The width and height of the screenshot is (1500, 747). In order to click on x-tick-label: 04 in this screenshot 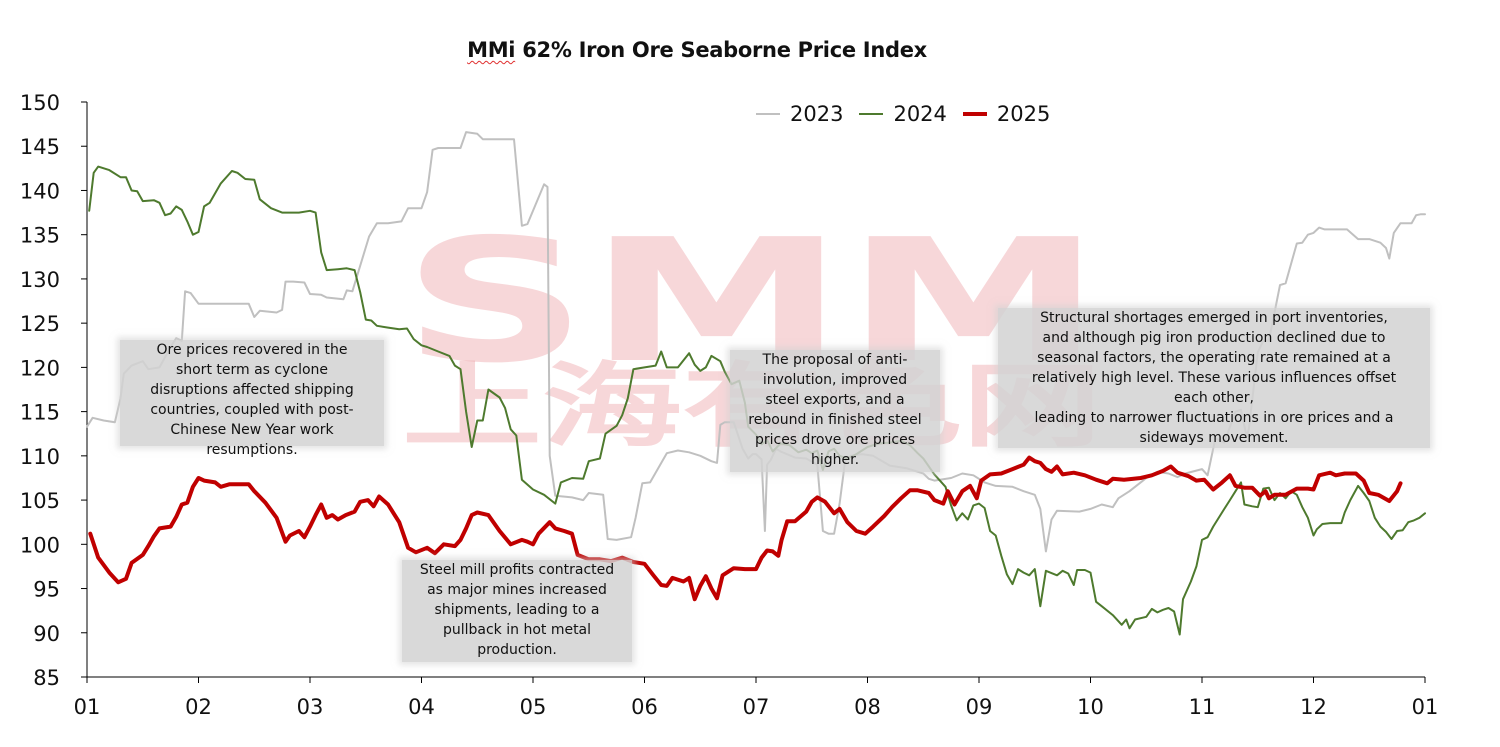, I will do `click(421, 707)`.